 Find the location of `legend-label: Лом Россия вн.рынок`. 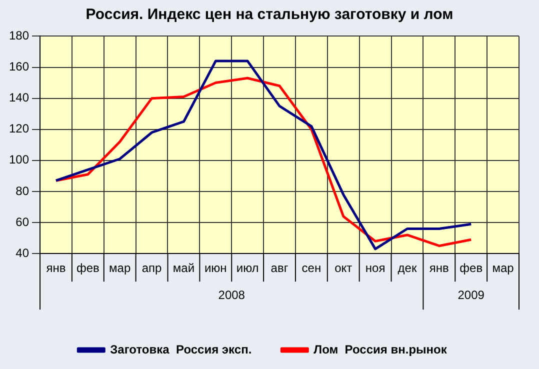

legend-label: Лом Россия вн.рынок is located at coordinates (381, 349).